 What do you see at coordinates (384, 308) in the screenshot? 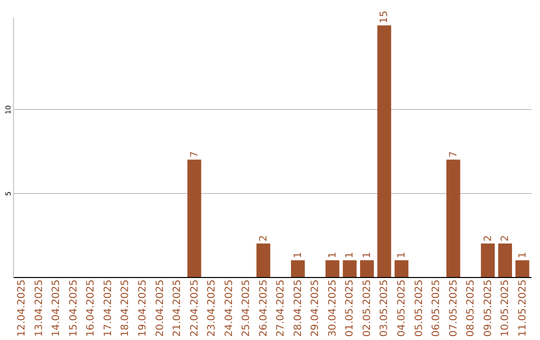
I see `x-tick-label: 03.05.2025` at bounding box center [384, 308].